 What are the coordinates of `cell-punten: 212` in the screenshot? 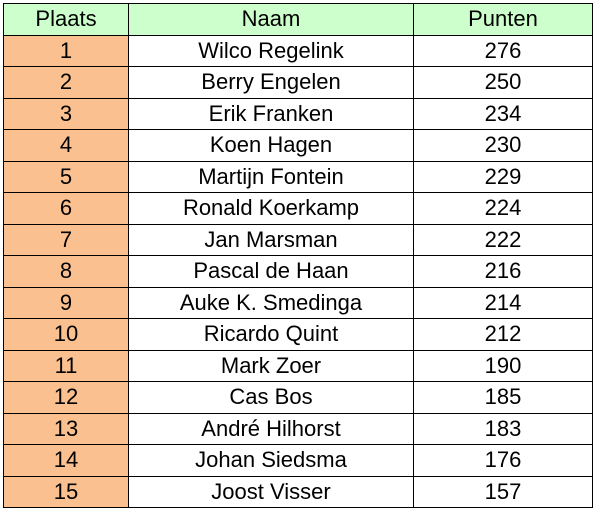 It's located at (503, 334).